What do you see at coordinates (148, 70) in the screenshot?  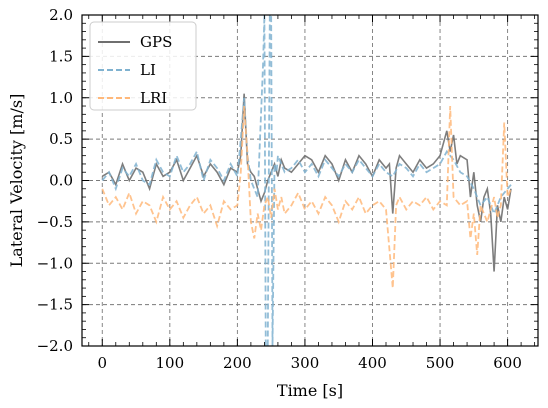 I see `legend-label-li: LI` at bounding box center [148, 70].